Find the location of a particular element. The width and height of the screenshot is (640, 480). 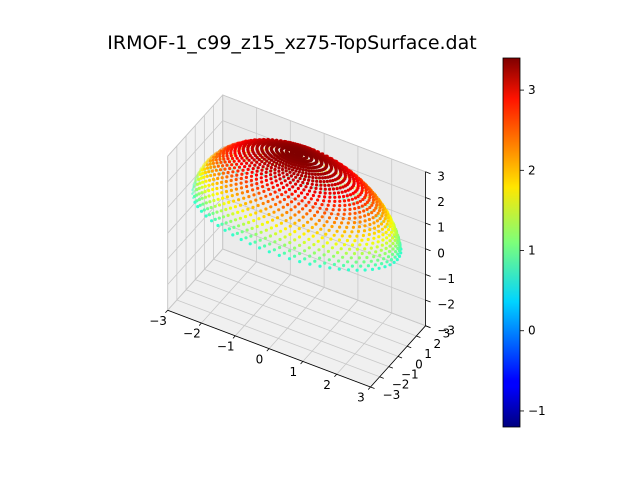

grid-back-z is located at coordinates (324, 133).